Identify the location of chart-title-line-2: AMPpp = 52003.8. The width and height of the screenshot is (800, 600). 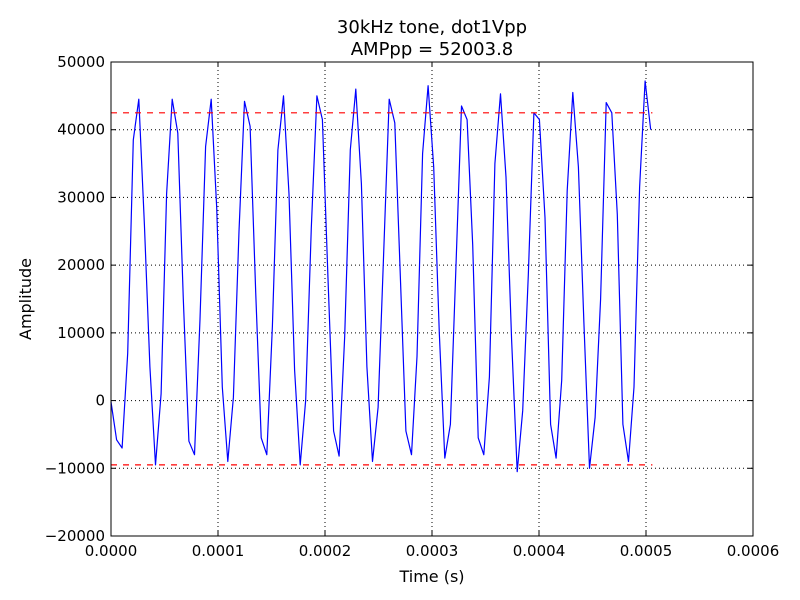
(432, 49).